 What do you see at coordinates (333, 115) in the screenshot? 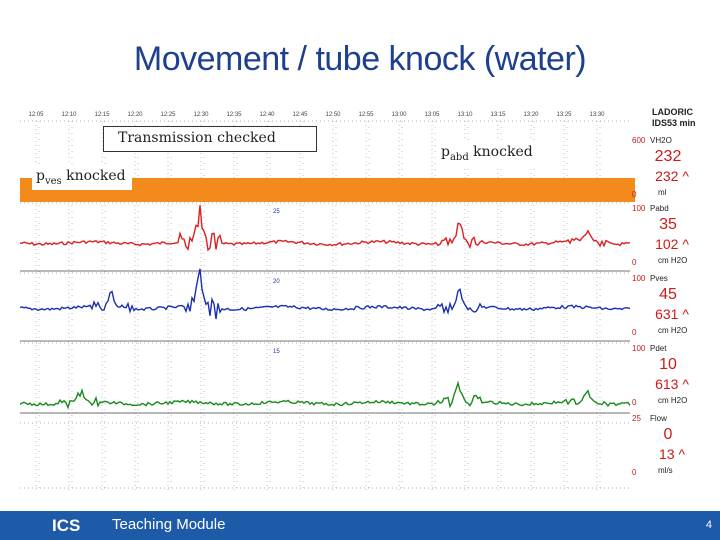
I see `time-tick-label: 12:50` at bounding box center [333, 115].